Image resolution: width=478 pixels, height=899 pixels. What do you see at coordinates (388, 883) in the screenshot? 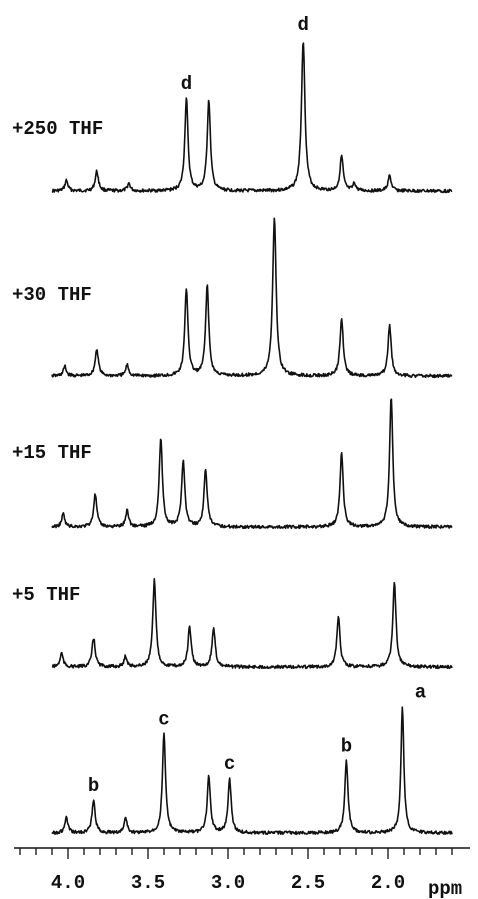
I see `tick-label: 2.0` at bounding box center [388, 883].